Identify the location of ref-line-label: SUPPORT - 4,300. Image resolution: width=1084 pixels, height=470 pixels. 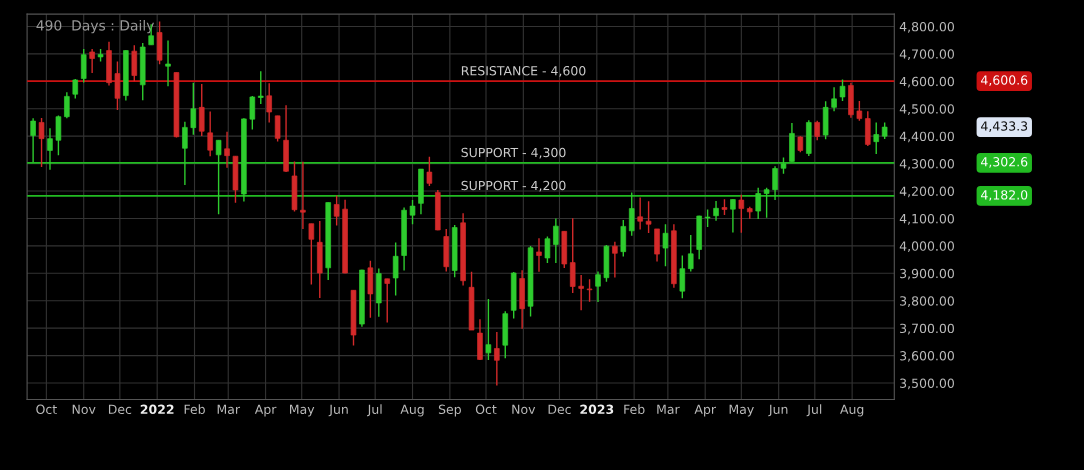
(513, 153).